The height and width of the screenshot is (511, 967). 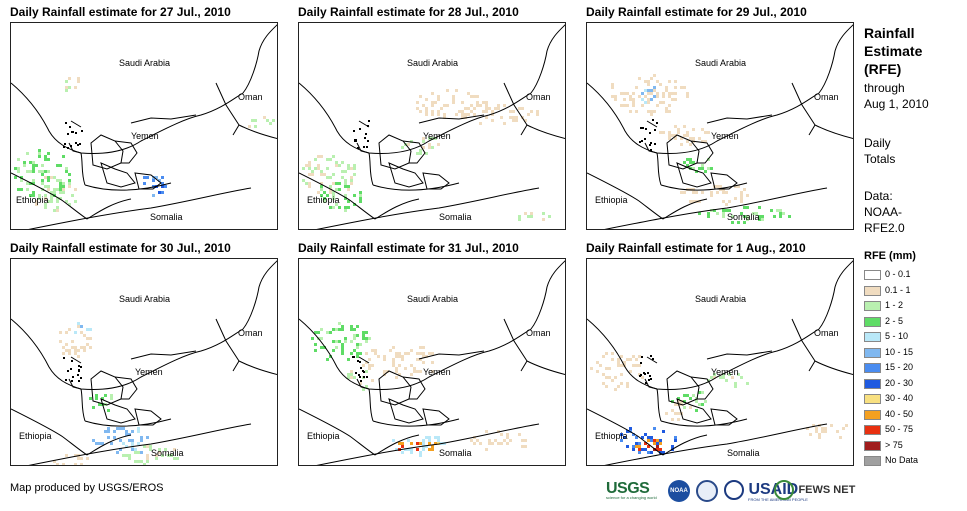 I want to click on country-label-ethiopia: Ethiopia, so click(x=323, y=200).